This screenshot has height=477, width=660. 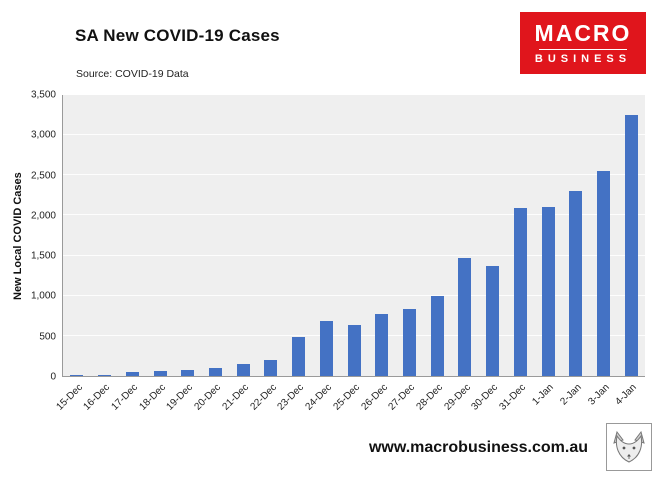 I want to click on bar-28-Dec, so click(x=437, y=336).